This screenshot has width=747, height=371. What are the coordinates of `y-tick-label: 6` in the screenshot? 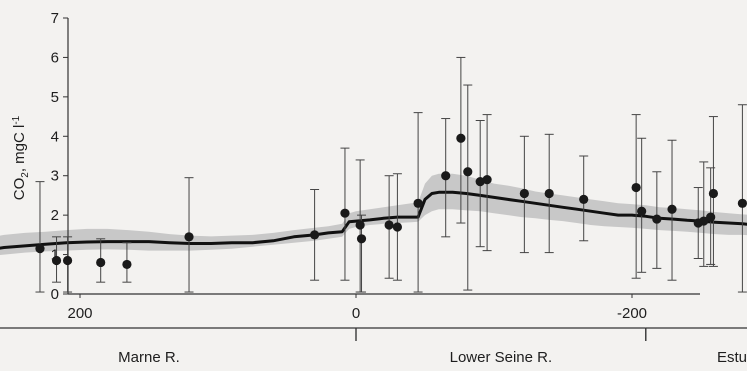 It's located at (55, 57).